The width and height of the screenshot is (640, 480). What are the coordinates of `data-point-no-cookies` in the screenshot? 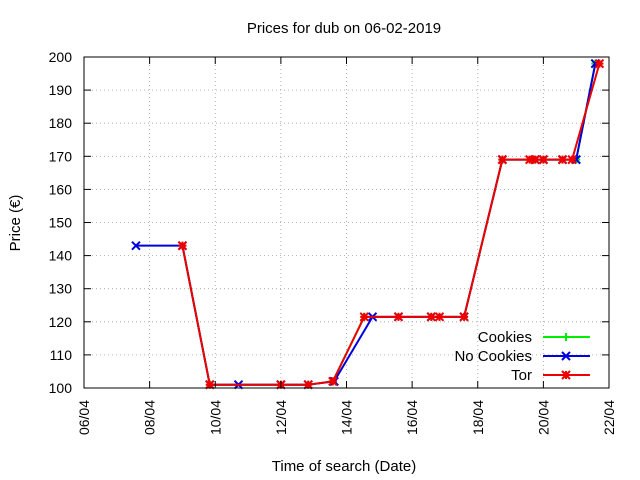 It's located at (136, 245).